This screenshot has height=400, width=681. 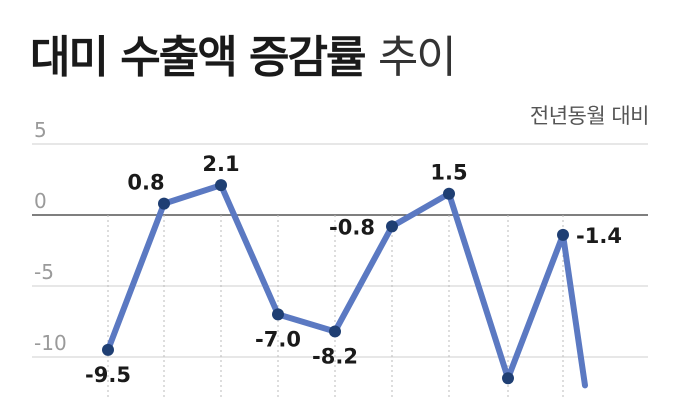 What do you see at coordinates (599, 236) in the screenshot?
I see `data-label-8: -1.4` at bounding box center [599, 236].